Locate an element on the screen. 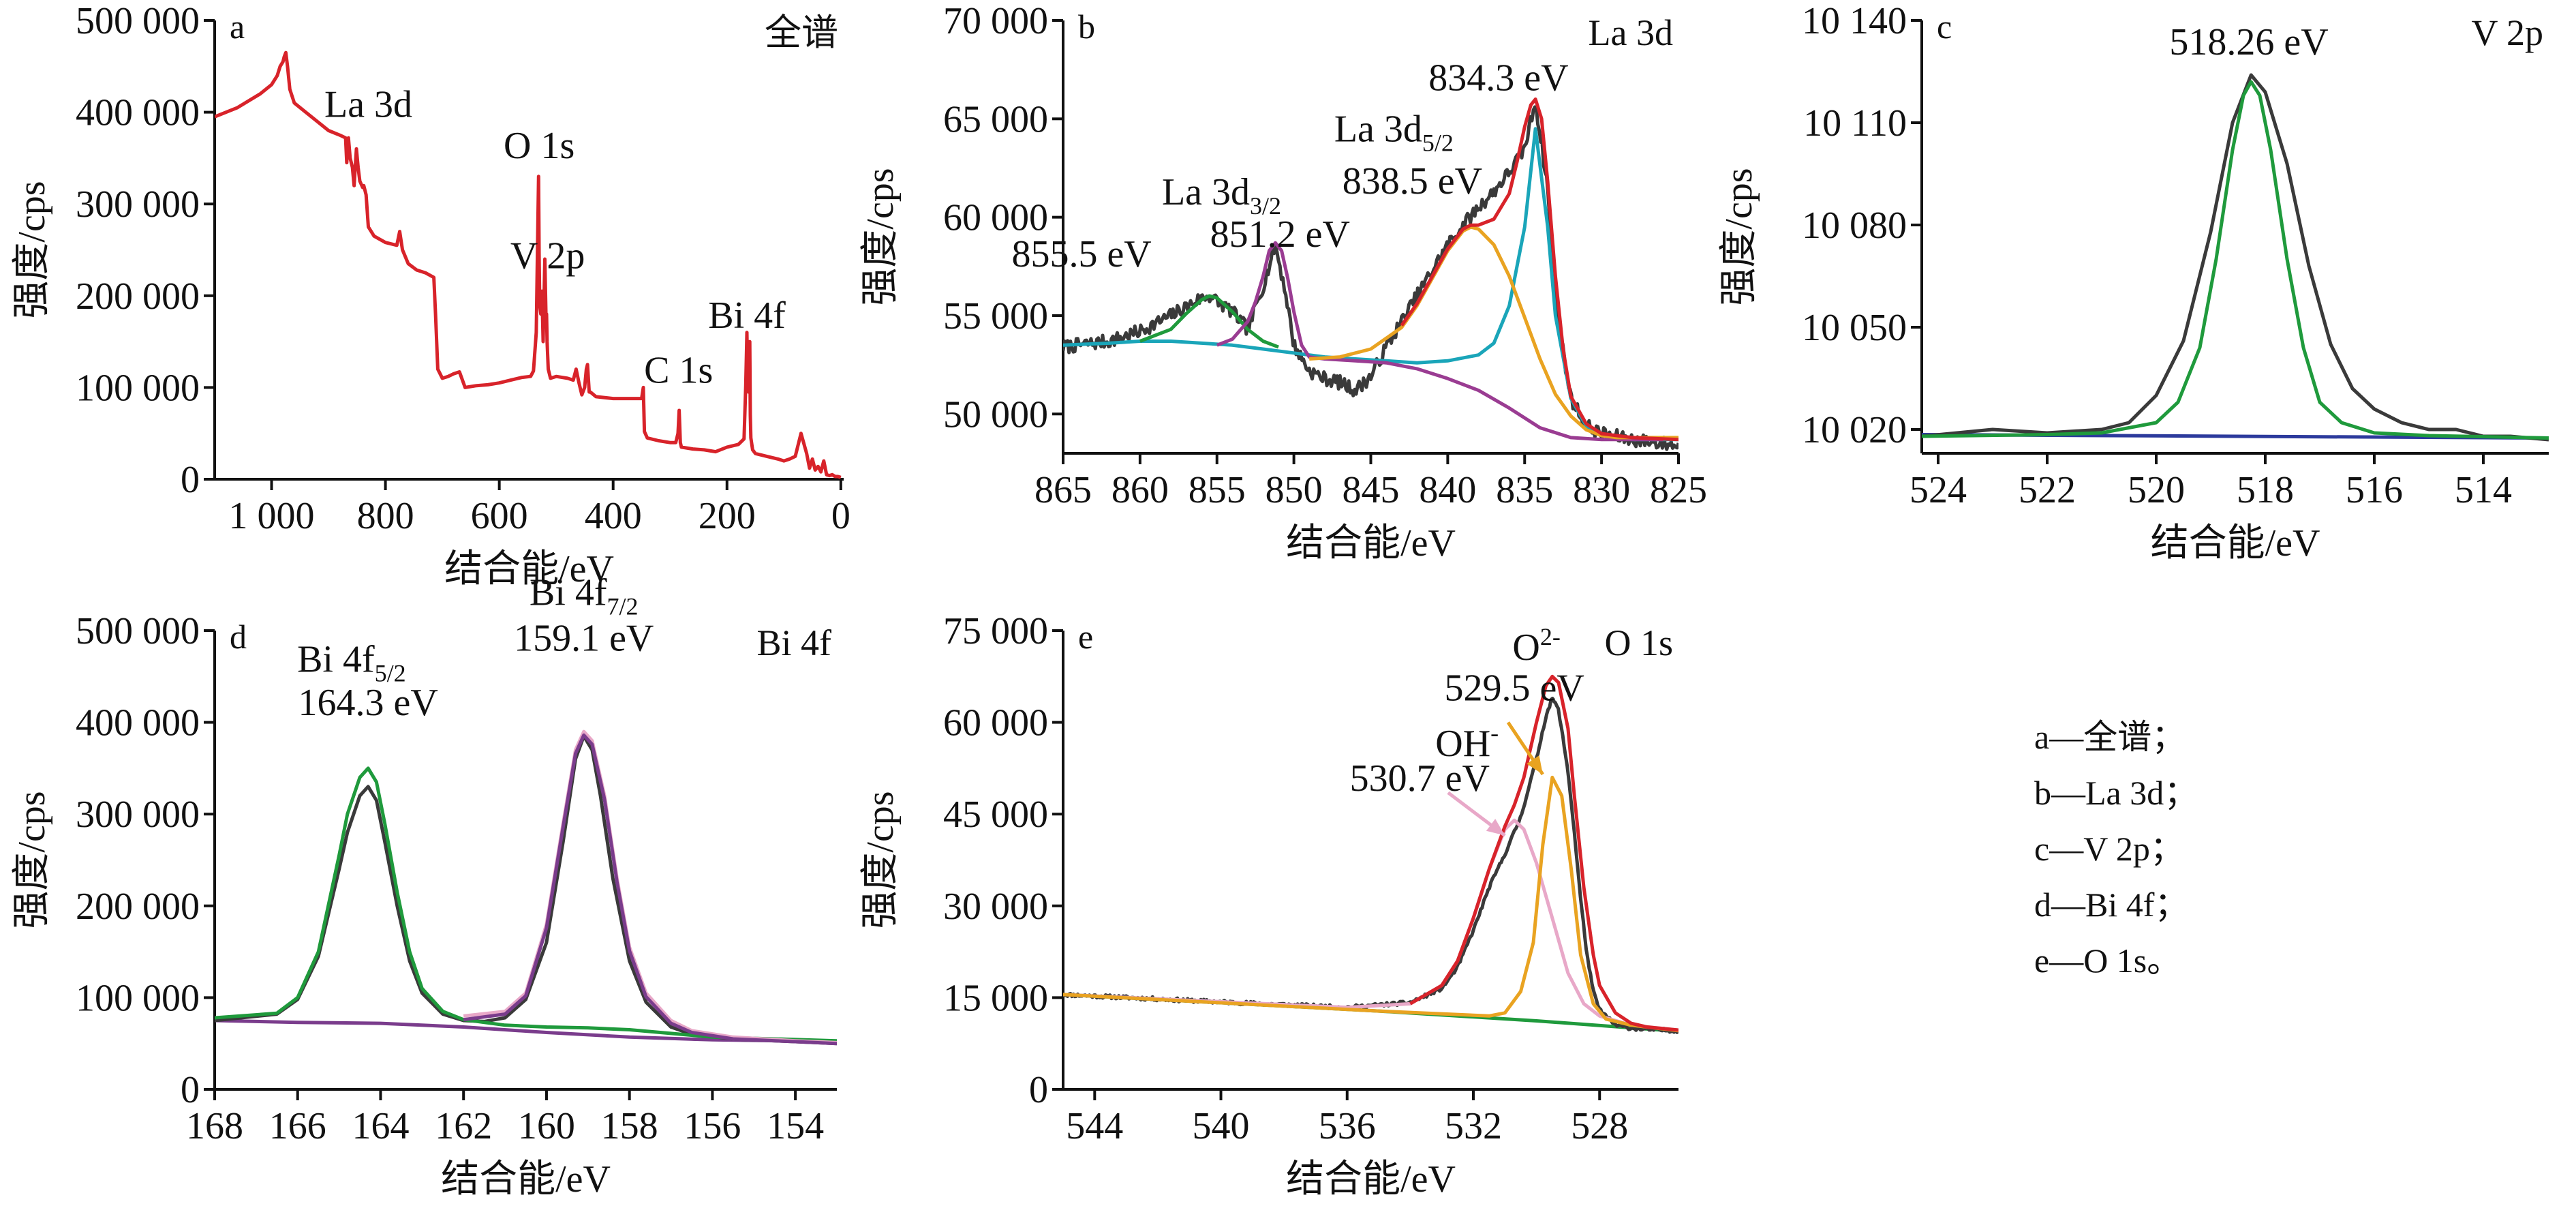 The image size is (2576, 1208). peak-annotation: O2- is located at coordinates (1536, 646).